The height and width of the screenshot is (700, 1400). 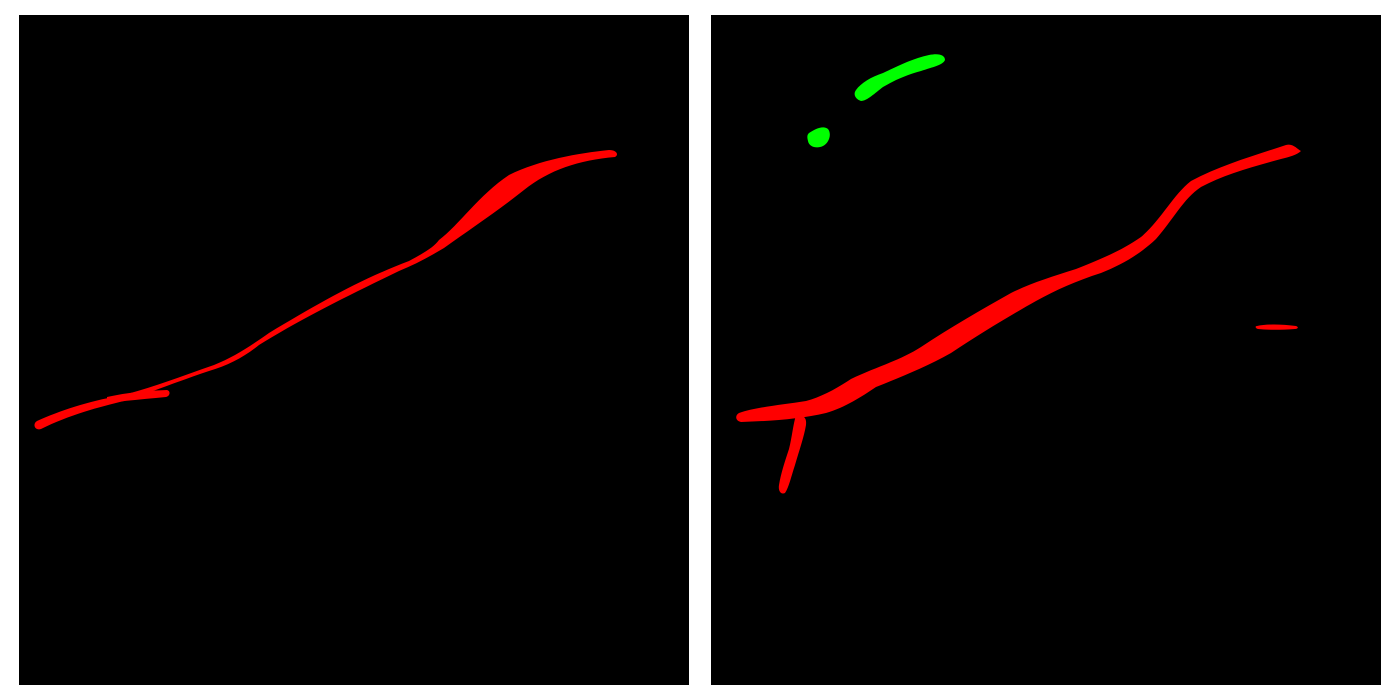 I want to click on green-blob-small, so click(x=818, y=137).